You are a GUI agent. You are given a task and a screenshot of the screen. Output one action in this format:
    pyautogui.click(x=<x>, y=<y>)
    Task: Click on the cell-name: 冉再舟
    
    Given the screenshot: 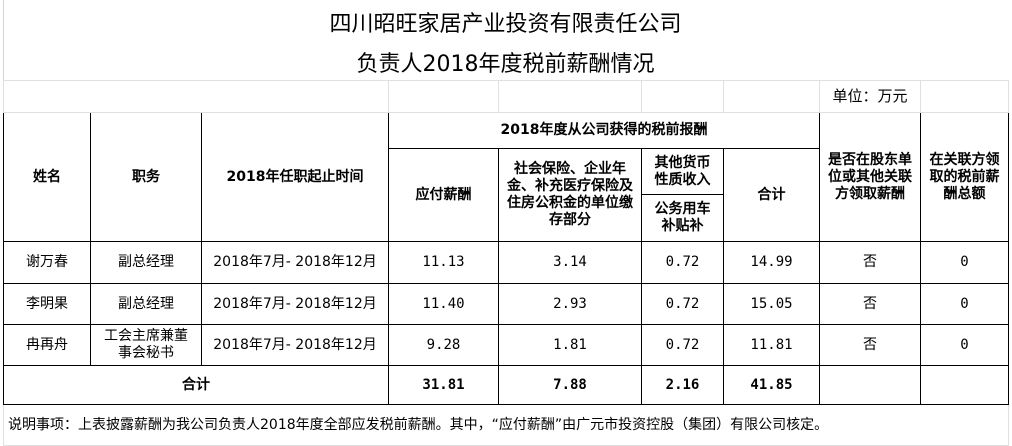 What is the action you would take?
    pyautogui.click(x=47, y=345)
    